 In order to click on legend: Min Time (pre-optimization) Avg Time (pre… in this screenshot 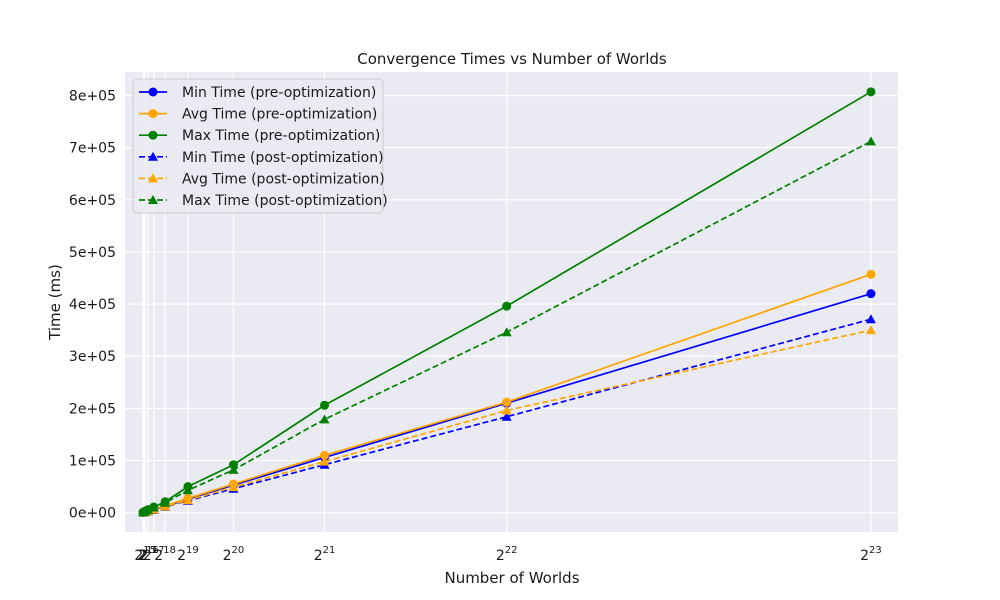, I will do `click(260, 146)`.